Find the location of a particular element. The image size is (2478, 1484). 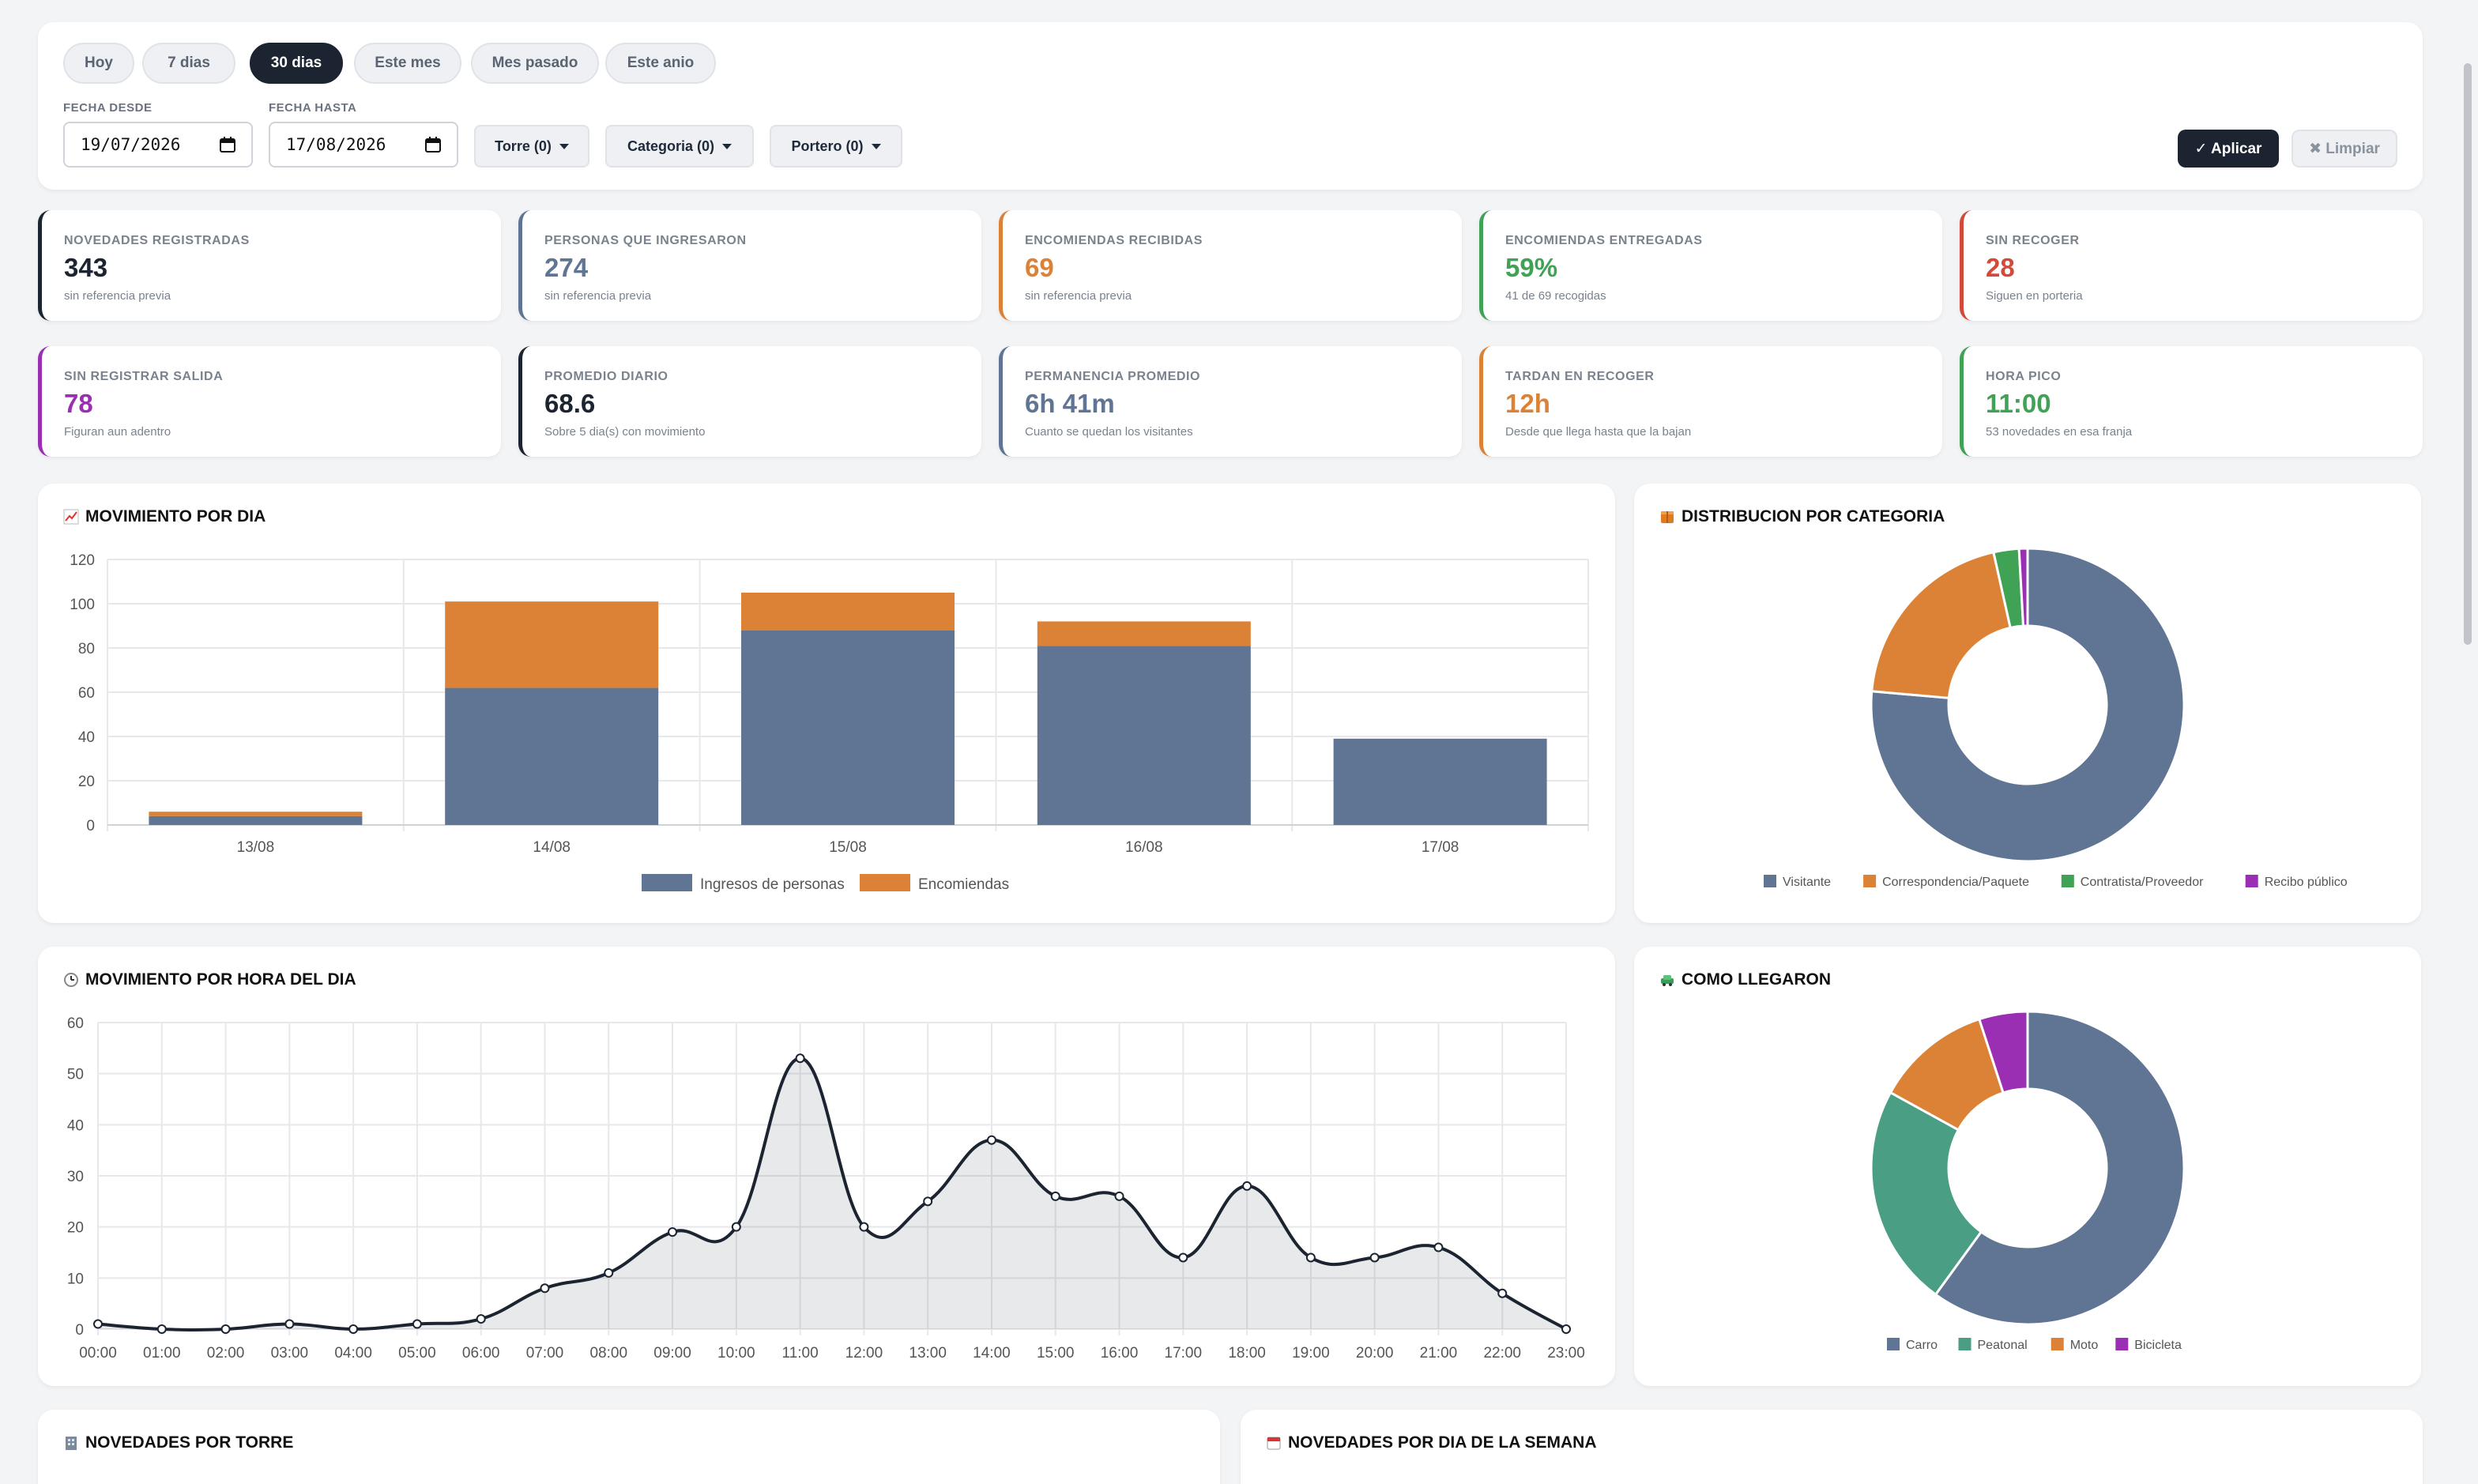

kpi-value: 59% is located at coordinates (1531, 267).